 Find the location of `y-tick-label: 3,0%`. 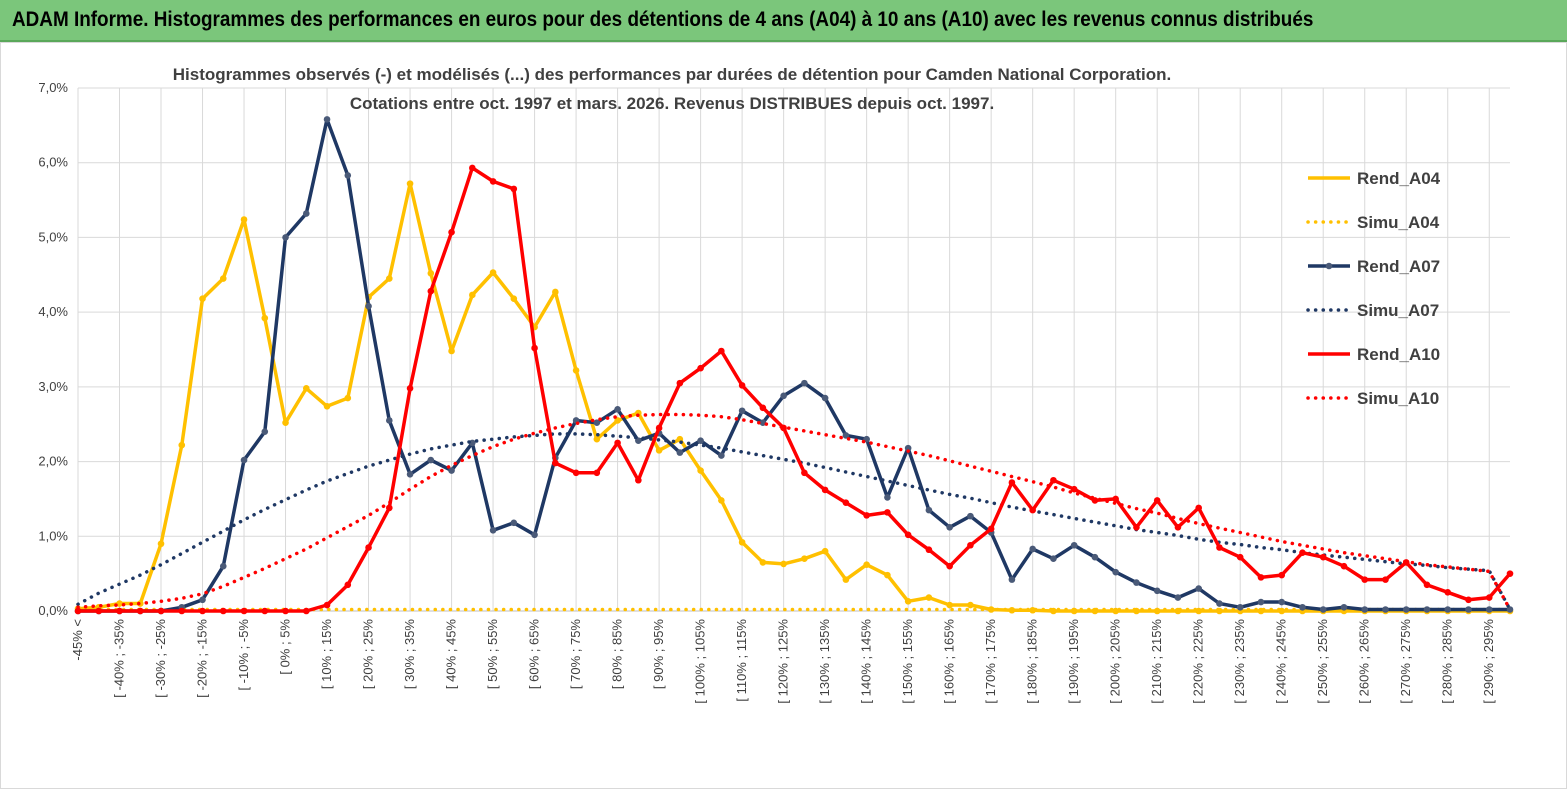

y-tick-label: 3,0% is located at coordinates (53, 386).